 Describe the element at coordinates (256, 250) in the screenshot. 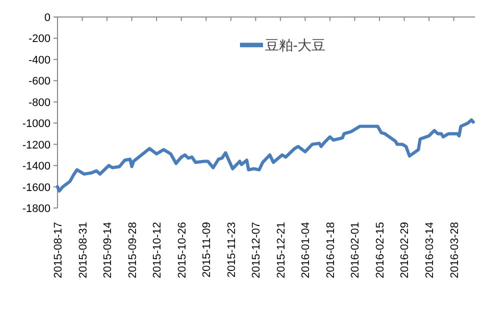

I see `x-tick-label: 2015-12-07` at that location.